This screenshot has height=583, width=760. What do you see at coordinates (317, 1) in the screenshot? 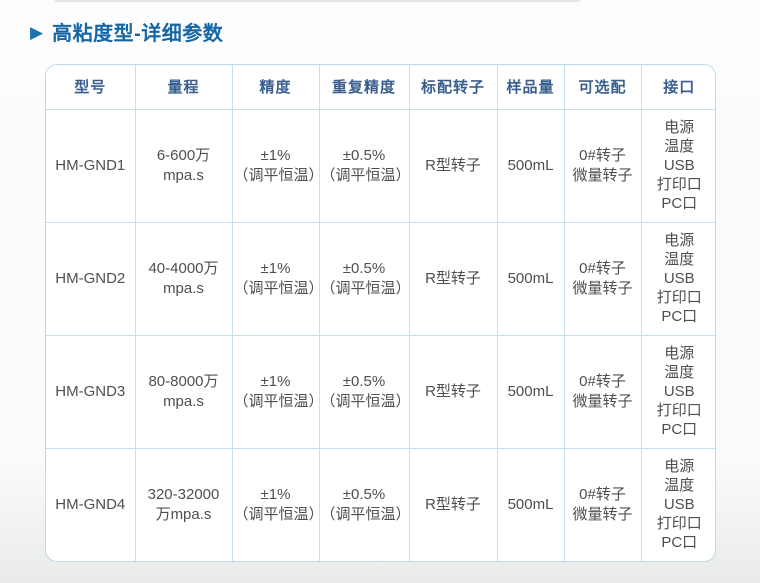
I see `cropped-content-artifact` at bounding box center [317, 1].